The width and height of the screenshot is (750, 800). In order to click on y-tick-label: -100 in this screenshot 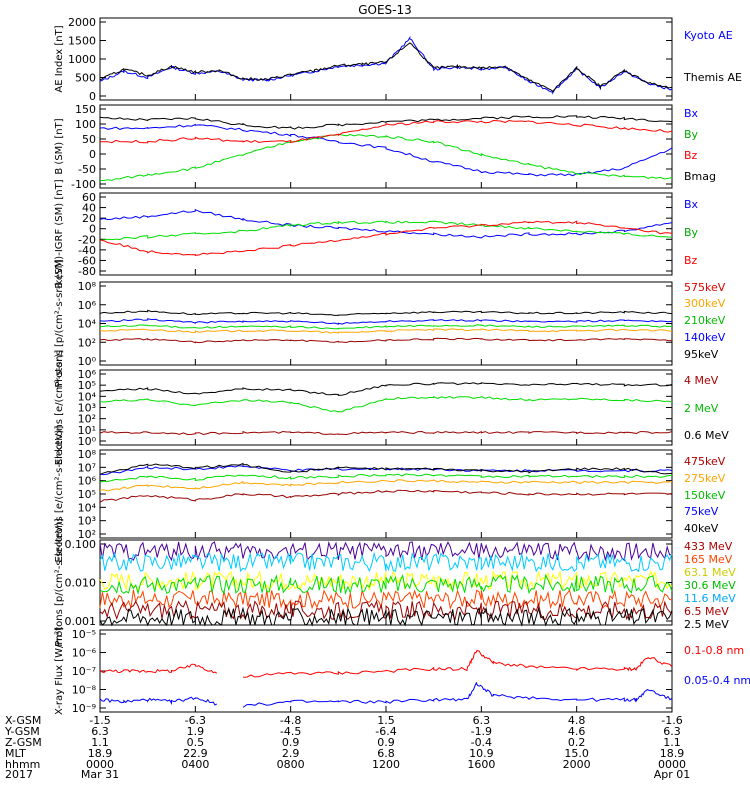, I will do `click(83, 184)`.